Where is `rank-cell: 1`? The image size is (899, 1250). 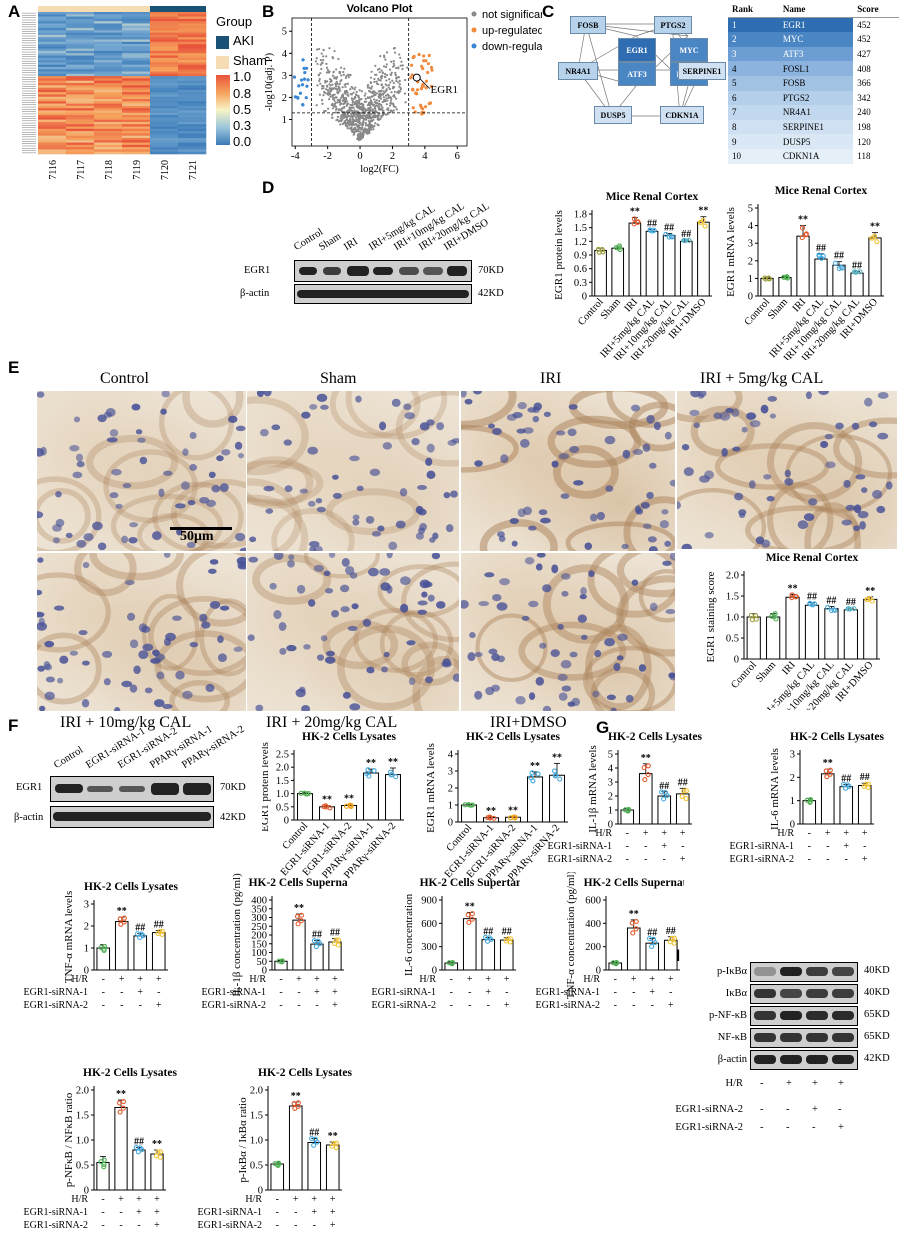
rank-cell: 1 is located at coordinates (753, 25).